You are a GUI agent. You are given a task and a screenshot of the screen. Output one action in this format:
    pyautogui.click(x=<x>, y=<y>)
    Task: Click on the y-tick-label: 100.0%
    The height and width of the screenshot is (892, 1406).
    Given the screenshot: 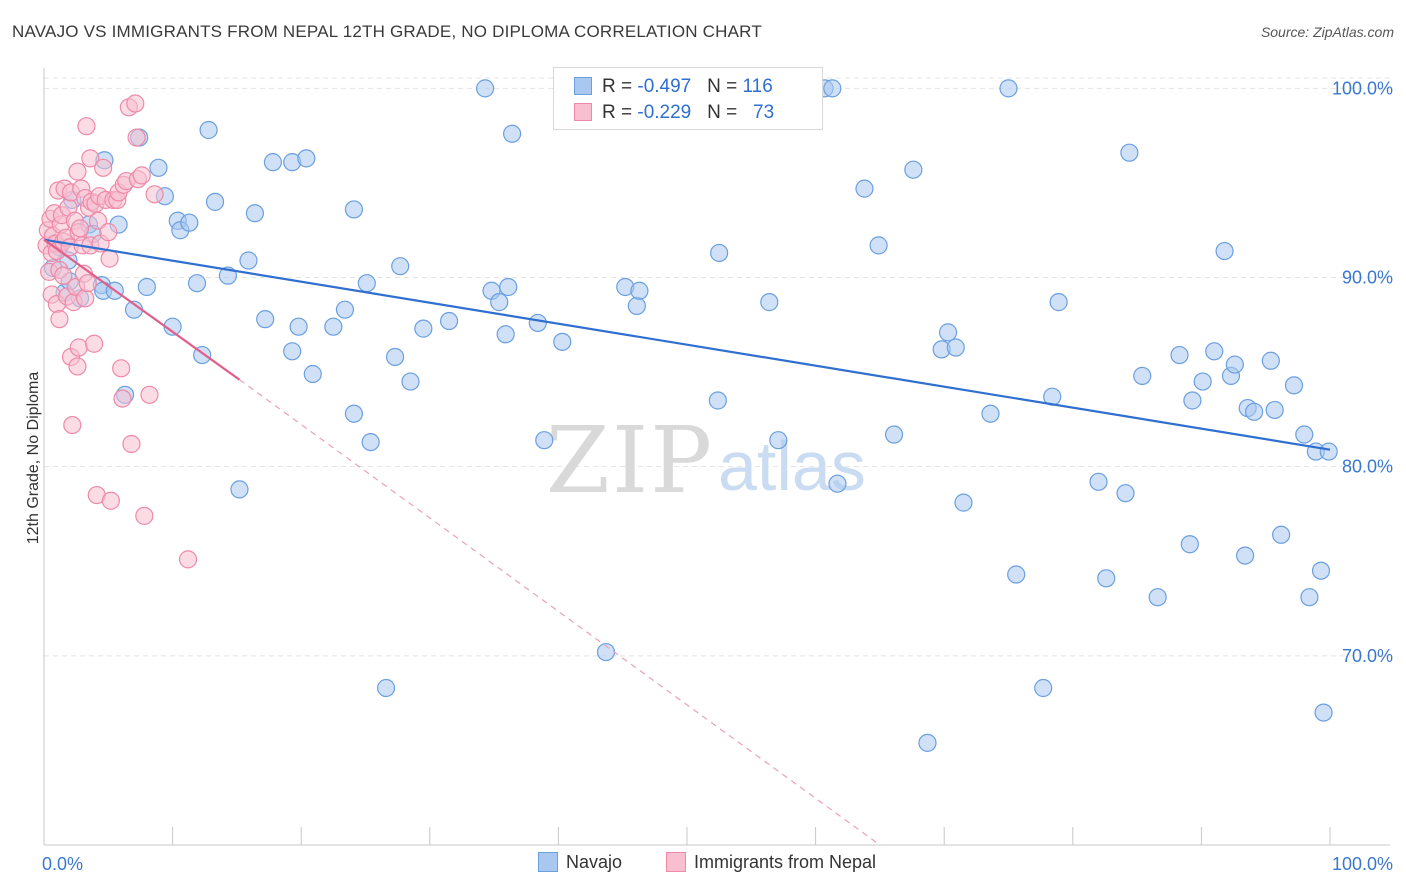 What is the action you would take?
    pyautogui.click(x=1362, y=88)
    